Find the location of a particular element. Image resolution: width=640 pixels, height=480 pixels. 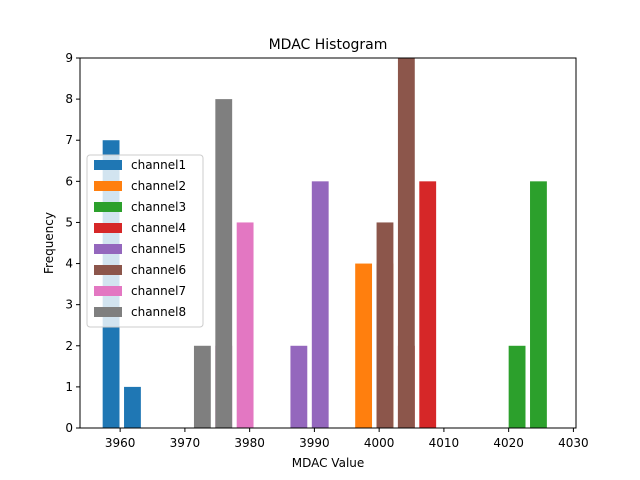

x-tick-label: 3990 is located at coordinates (314, 443).